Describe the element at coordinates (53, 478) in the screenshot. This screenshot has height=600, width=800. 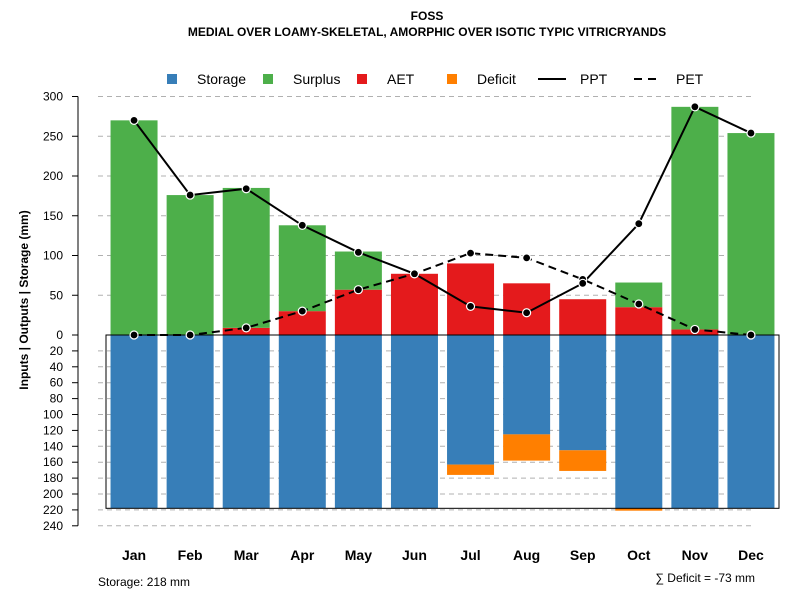
I see `y-tick-label: 180` at that location.